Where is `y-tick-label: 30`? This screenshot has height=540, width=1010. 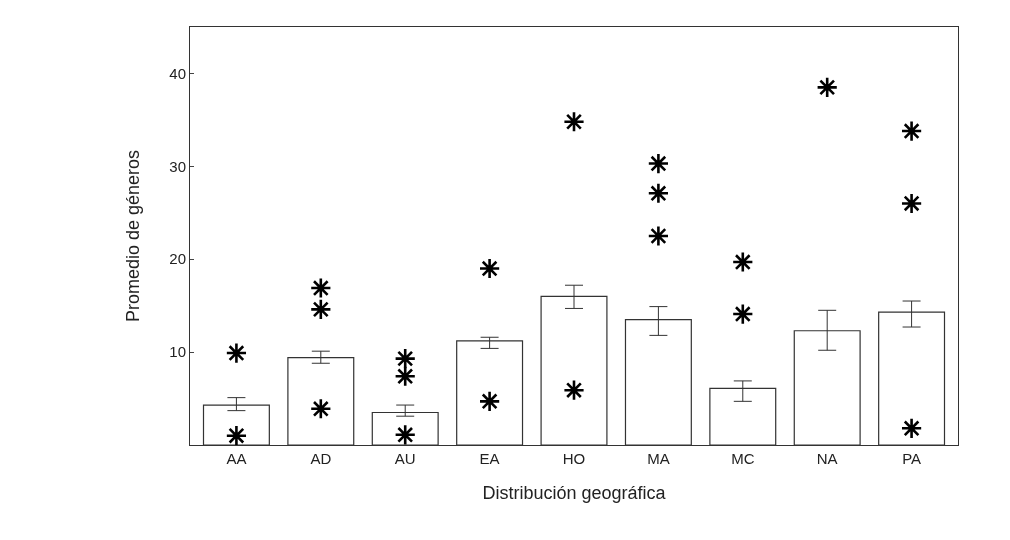
y-tick-label: 30 is located at coordinates (177, 166).